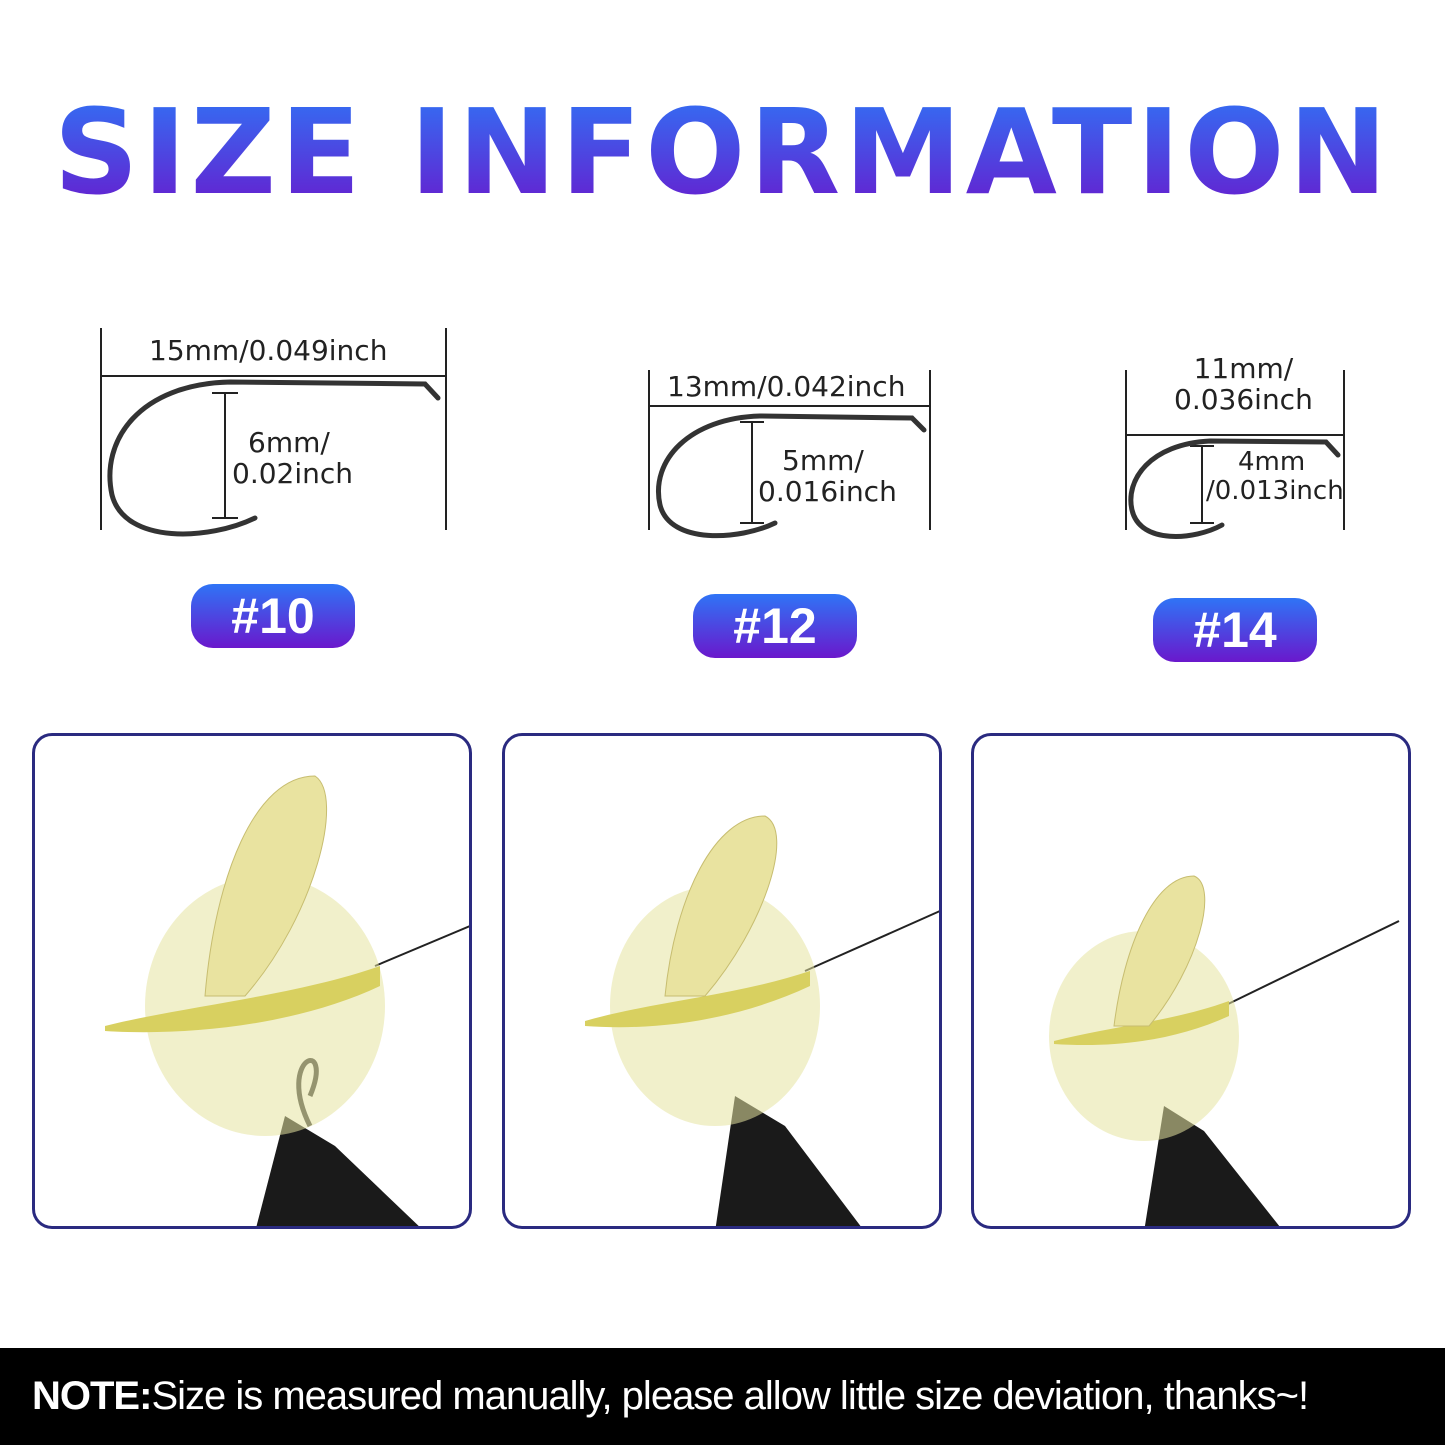 The image size is (1445, 1445). Describe the element at coordinates (1275, 490) in the screenshot. I see `gap-line2: /0.013inch` at that location.